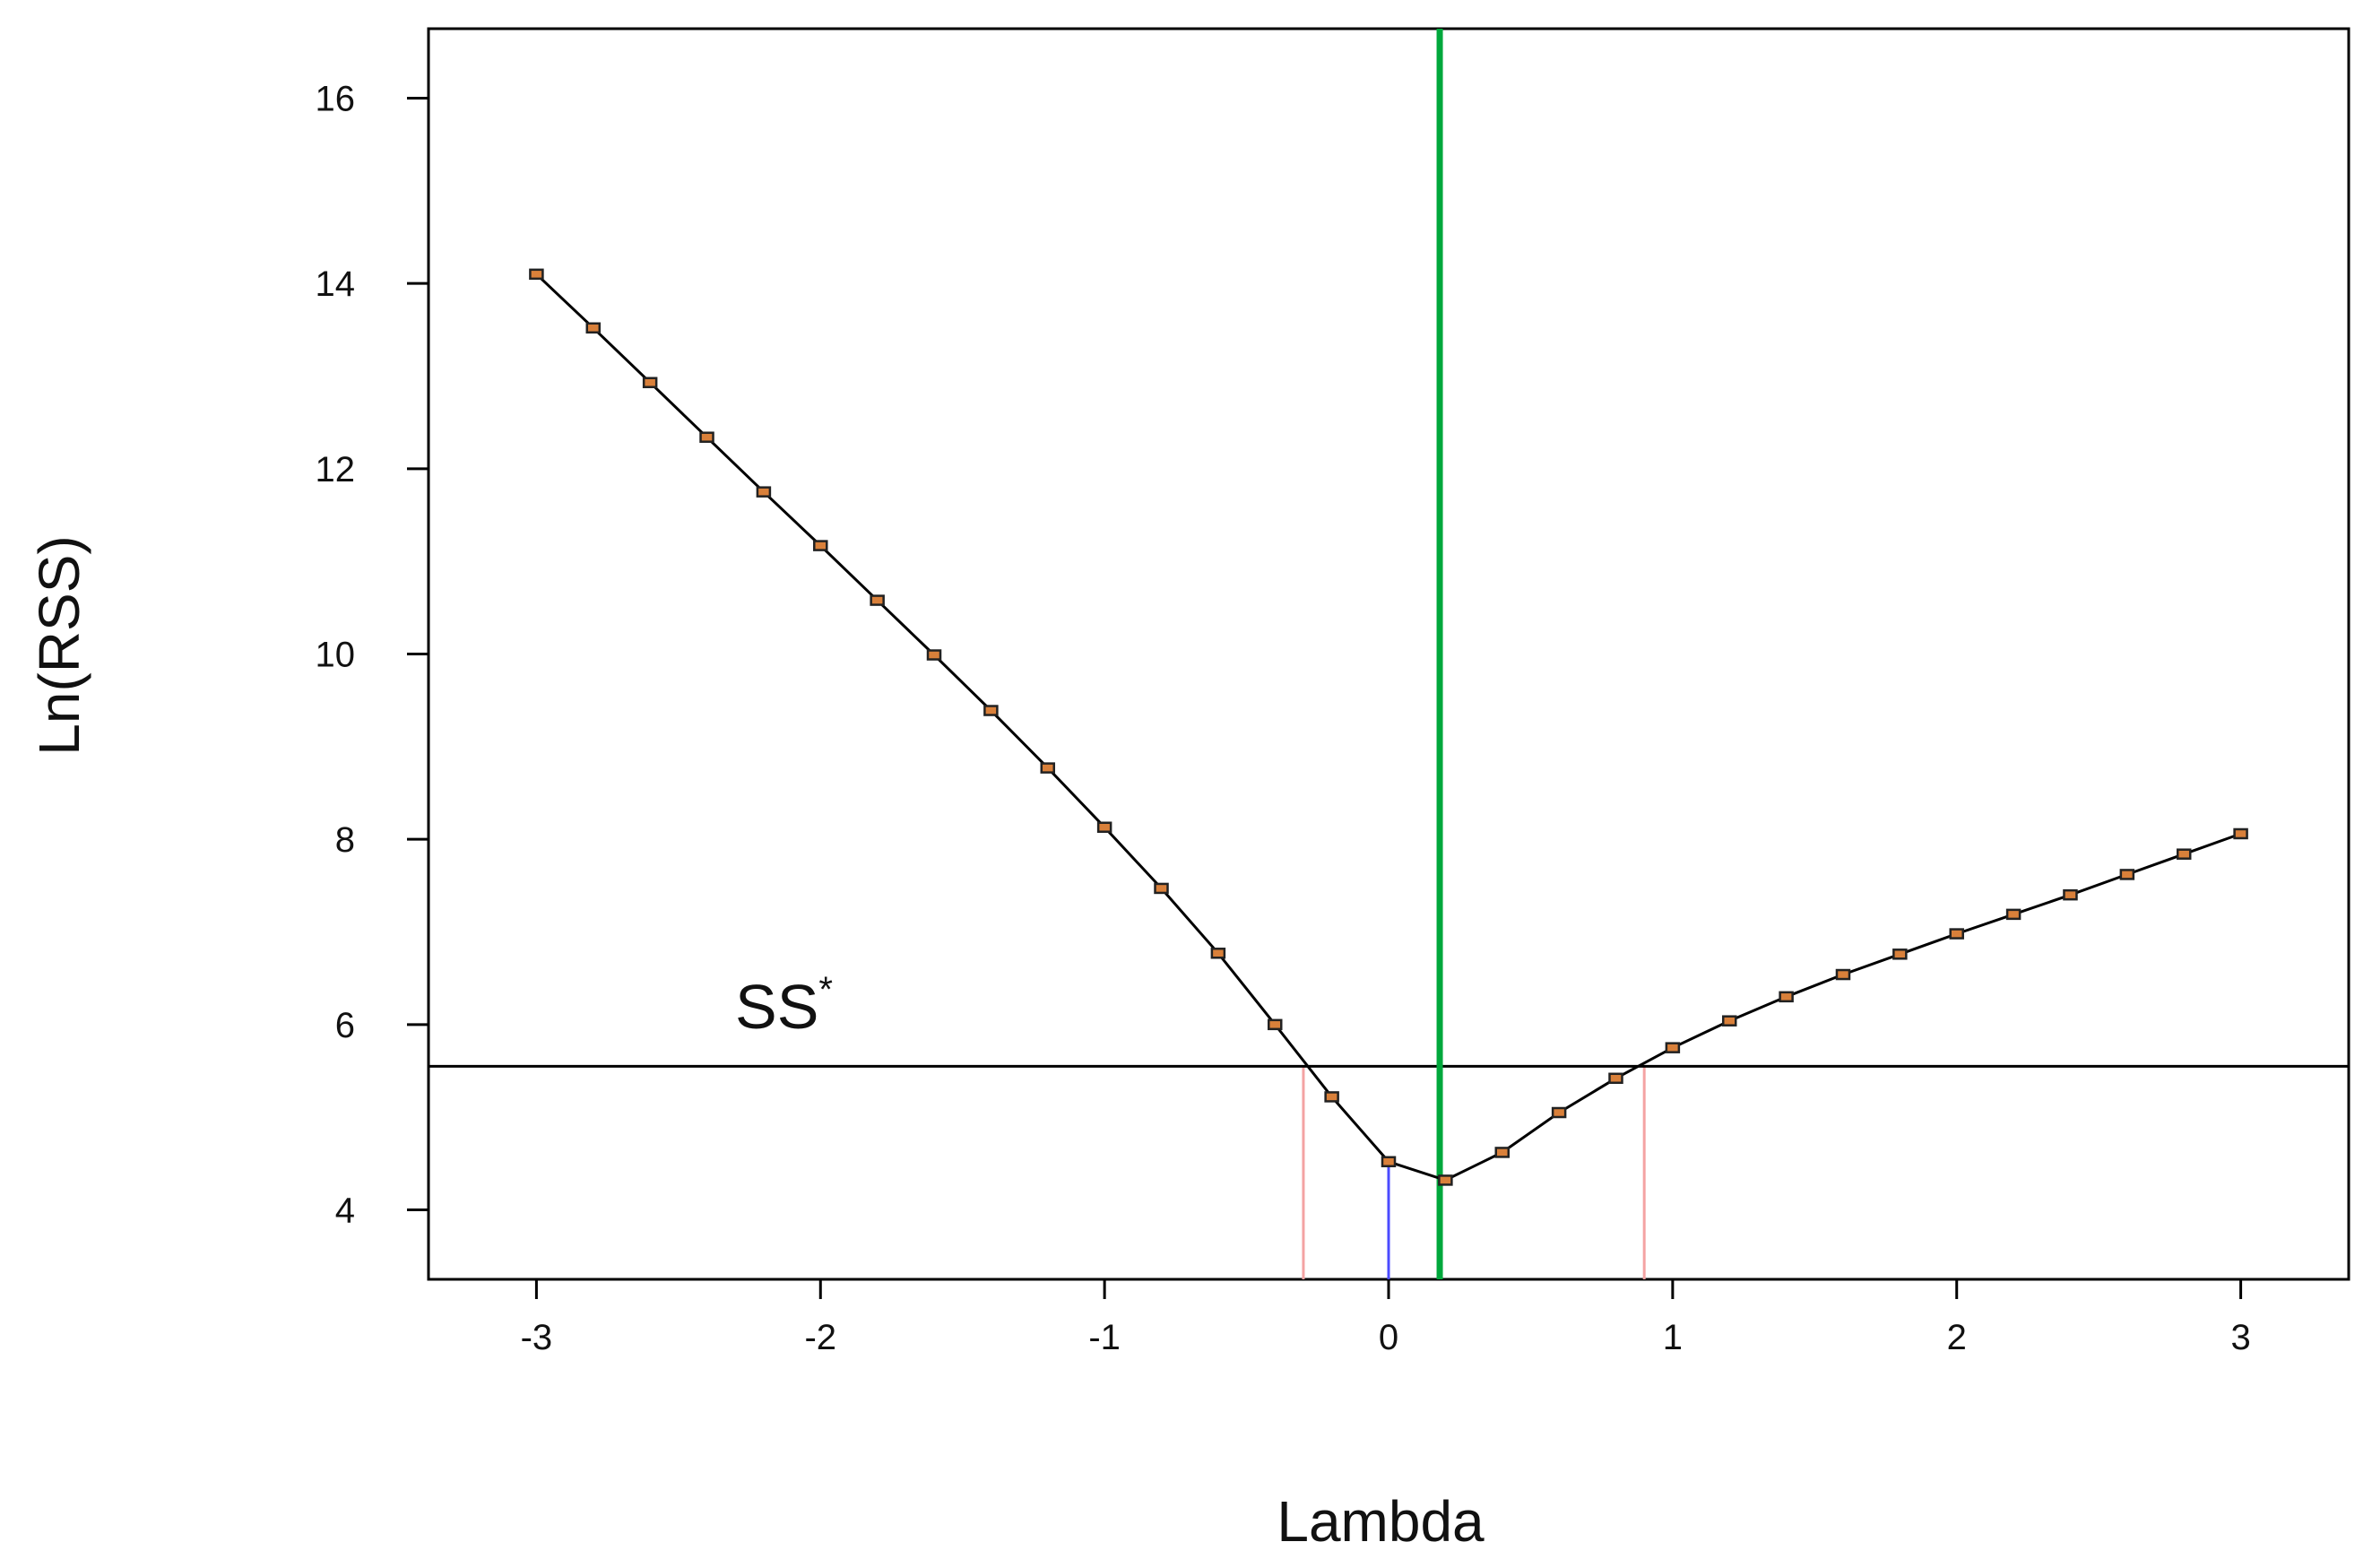  What do you see at coordinates (777, 1007) in the screenshot?
I see `threshold-label-text: SS` at bounding box center [777, 1007].